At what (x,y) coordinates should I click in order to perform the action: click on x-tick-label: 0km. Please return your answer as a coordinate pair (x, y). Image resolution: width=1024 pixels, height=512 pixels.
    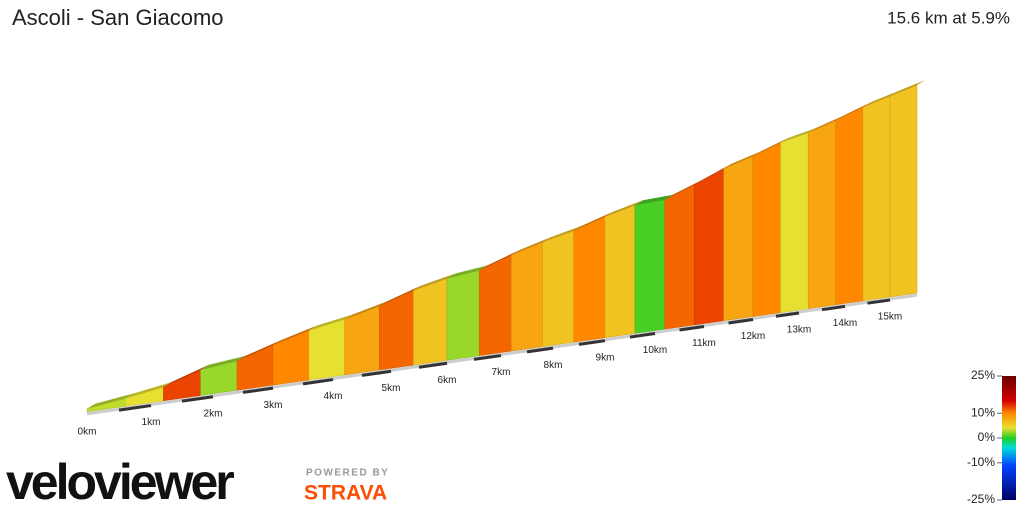
    Looking at the image, I should click on (87, 431).